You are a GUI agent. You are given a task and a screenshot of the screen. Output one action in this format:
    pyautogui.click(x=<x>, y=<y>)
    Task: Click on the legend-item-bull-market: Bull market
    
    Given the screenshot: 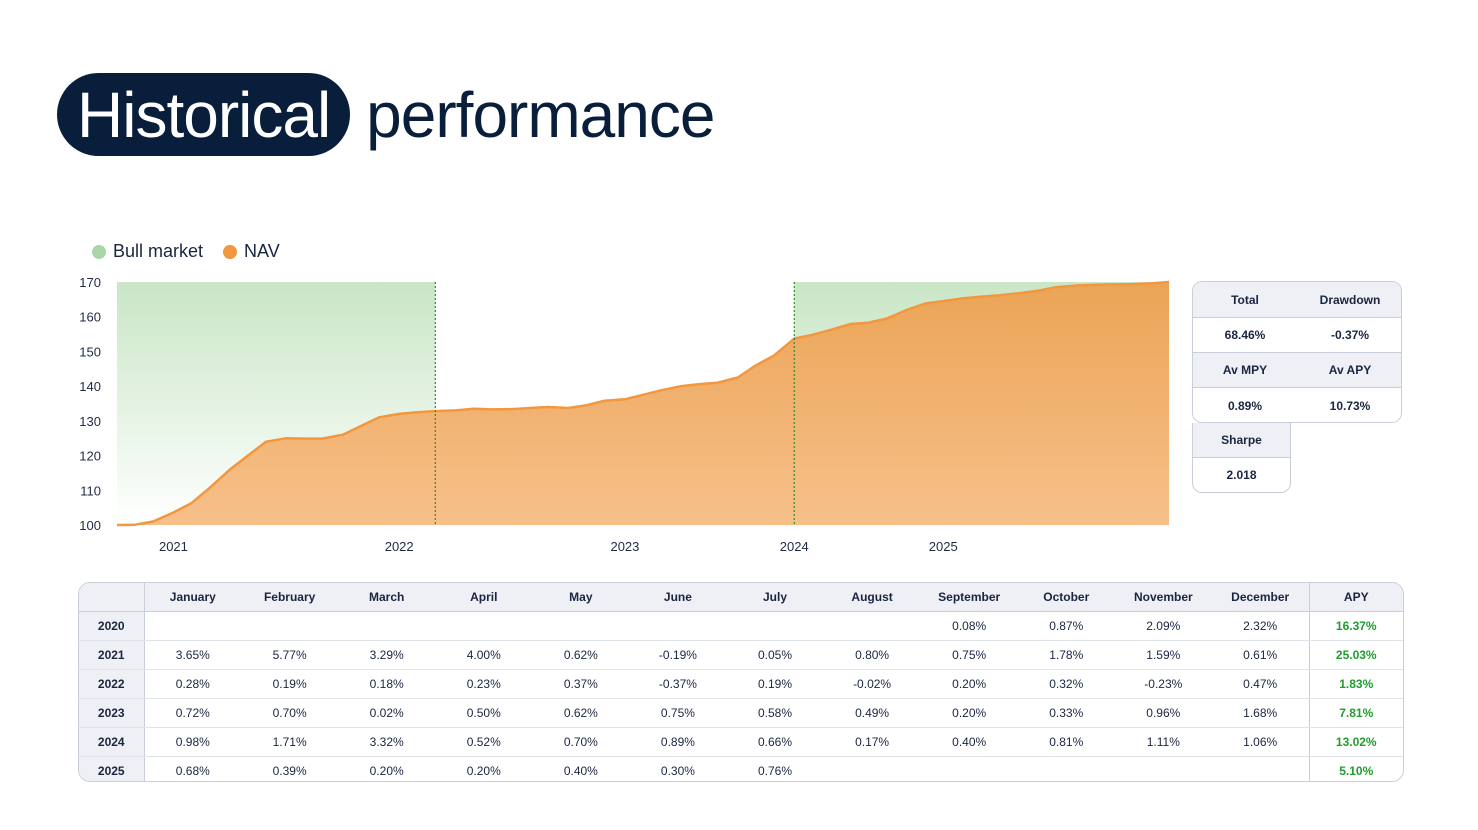 What is the action you would take?
    pyautogui.click(x=147, y=251)
    